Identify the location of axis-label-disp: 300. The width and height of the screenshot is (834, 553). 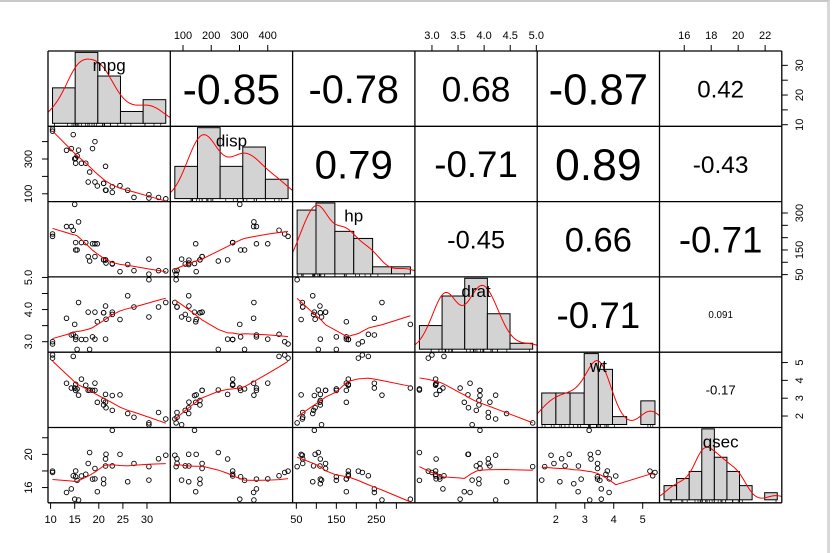
(239, 36).